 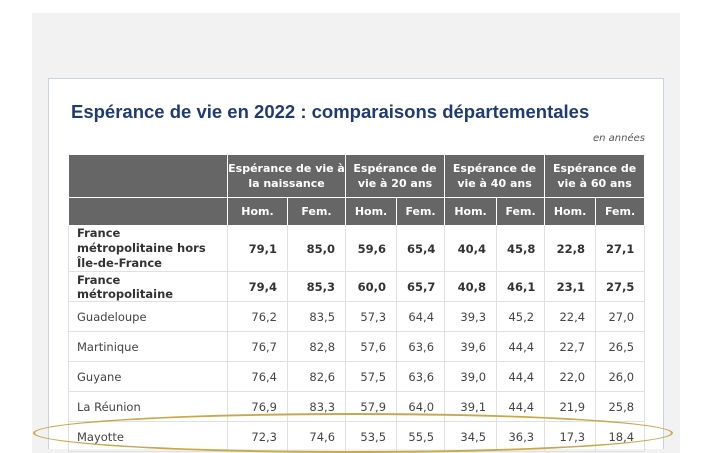 What do you see at coordinates (316, 406) in the screenshot?
I see `table-cell: 83,3` at bounding box center [316, 406].